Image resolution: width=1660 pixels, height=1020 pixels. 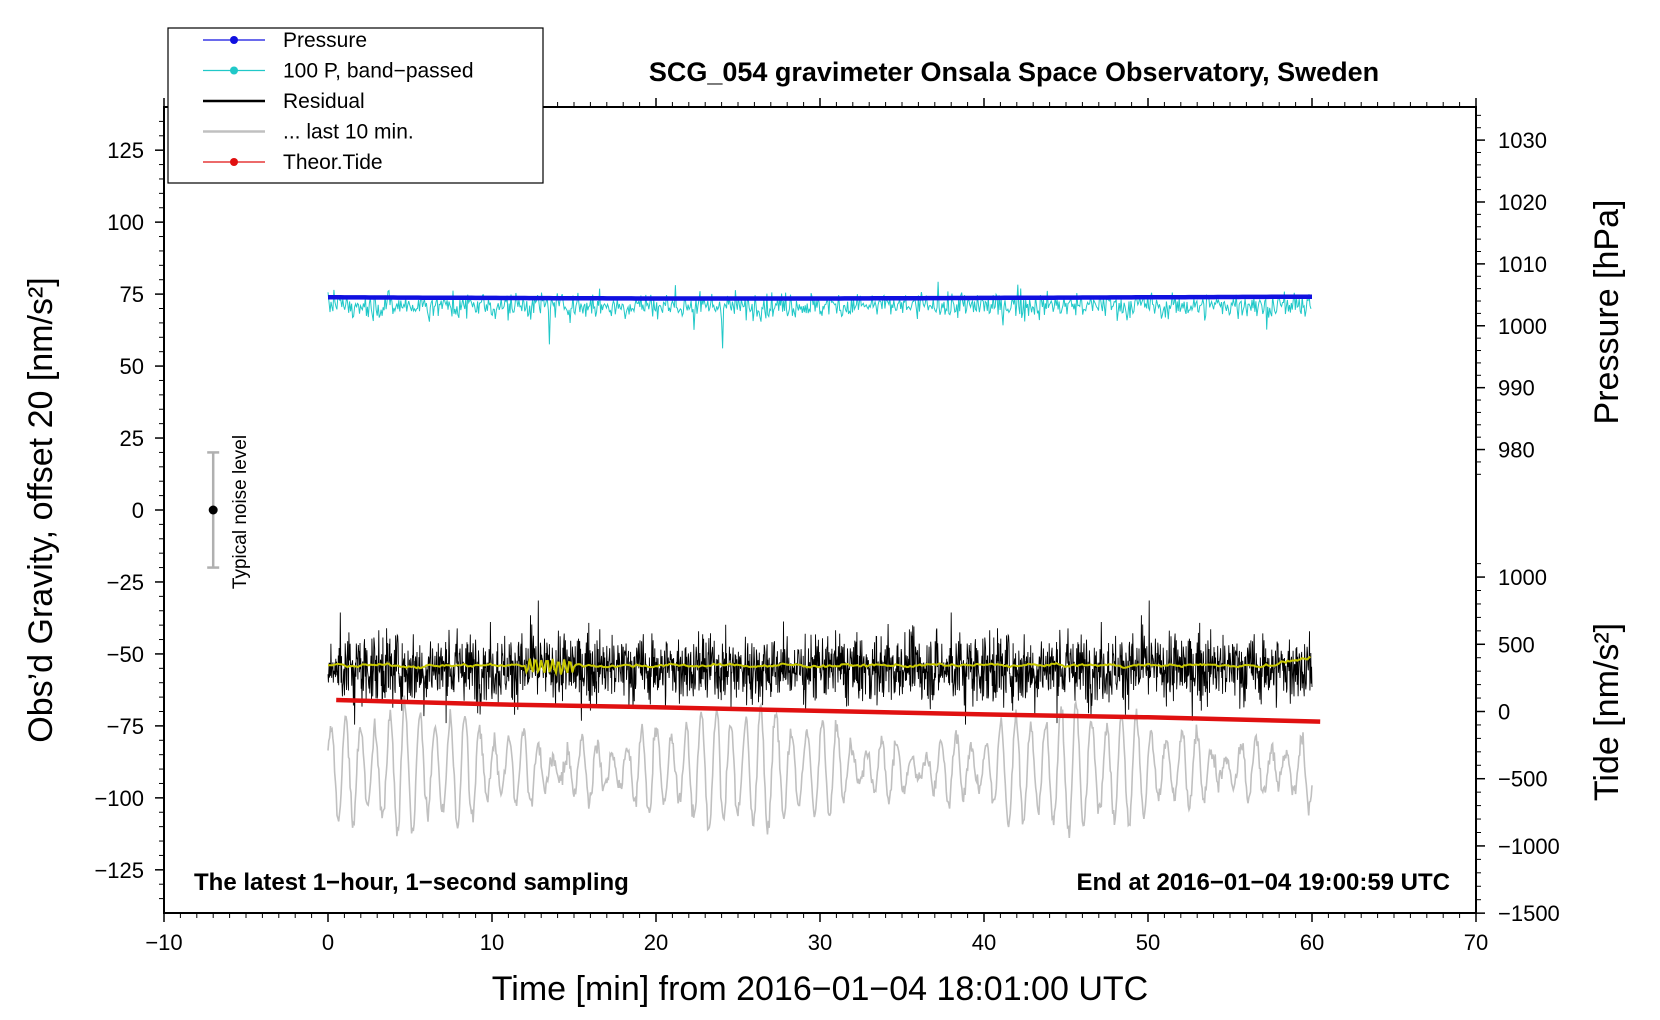 What do you see at coordinates (328, 942) in the screenshot?
I see `x-tick-label: 0` at bounding box center [328, 942].